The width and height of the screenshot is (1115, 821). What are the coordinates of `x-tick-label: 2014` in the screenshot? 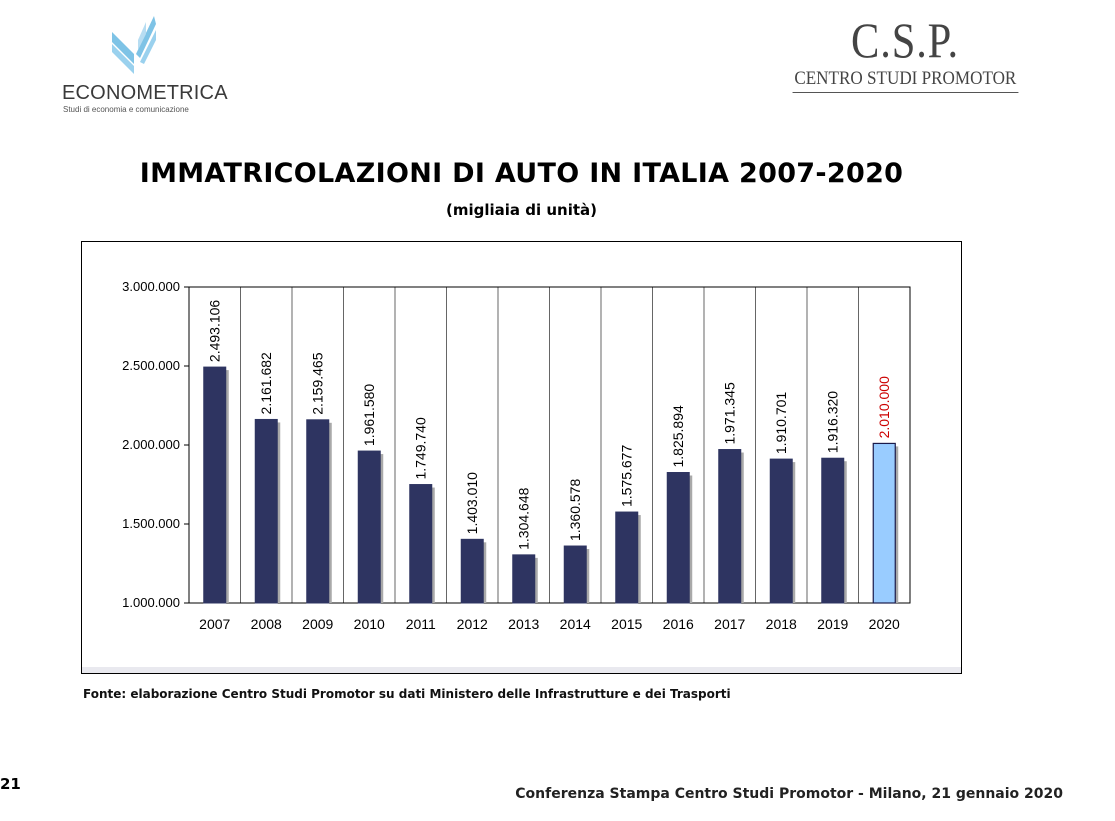 It's located at (575, 624).